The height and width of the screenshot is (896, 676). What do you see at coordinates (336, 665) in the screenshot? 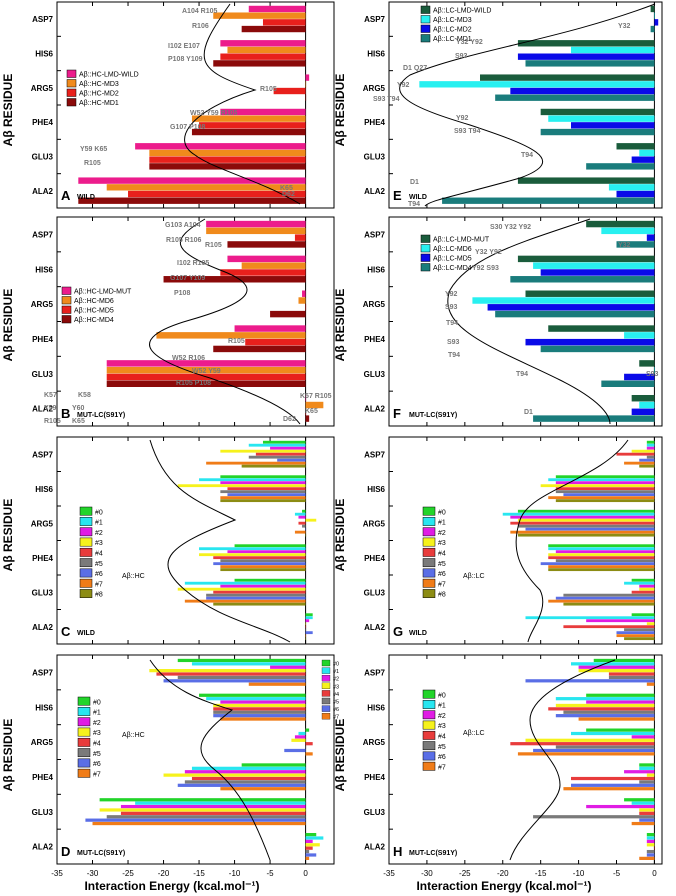
I see `legend-label-mini: #0` at bounding box center [336, 665].